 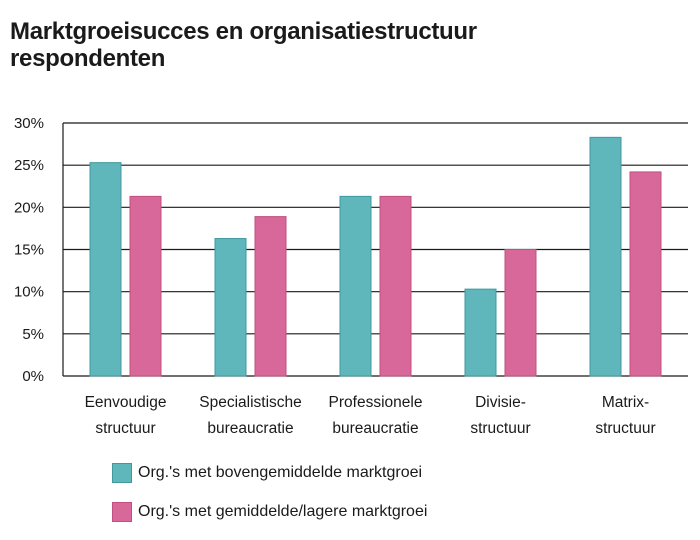 I want to click on legend-label-series-2: Org.'s met gemiddelde/lagere marktgroei, so click(x=283, y=511).